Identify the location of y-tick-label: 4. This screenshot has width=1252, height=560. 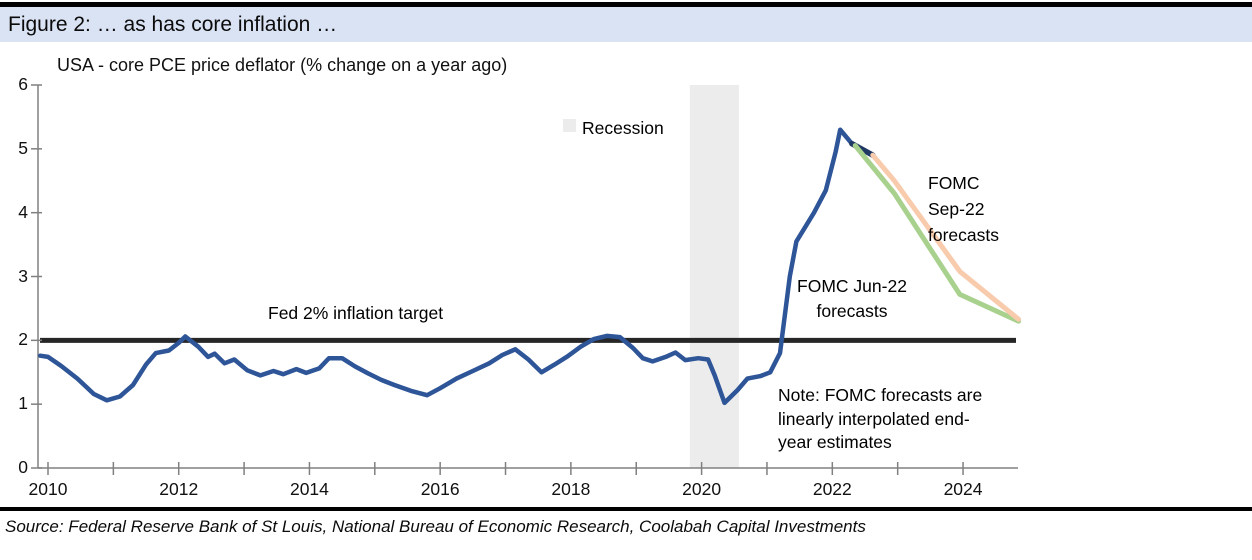
(23, 211).